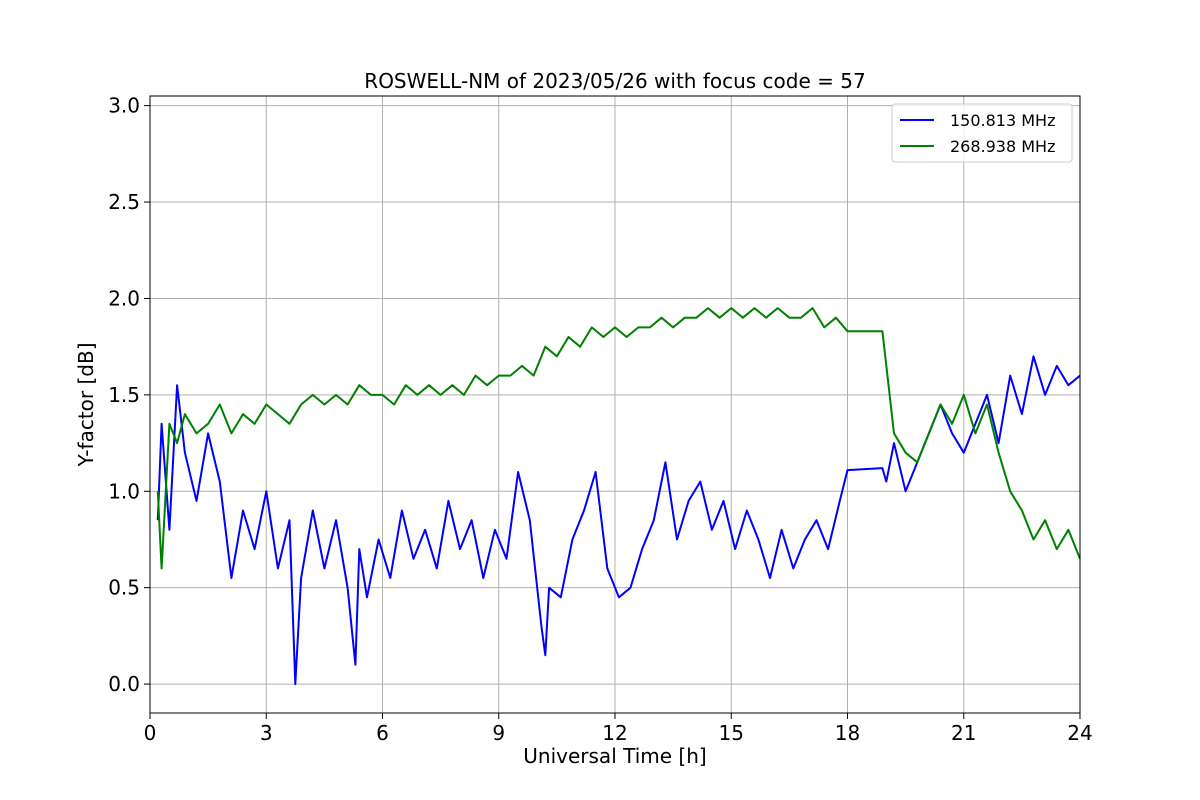 The width and height of the screenshot is (1200, 800). Describe the element at coordinates (124, 298) in the screenshot. I see `y-tick-label: 2.0` at that location.